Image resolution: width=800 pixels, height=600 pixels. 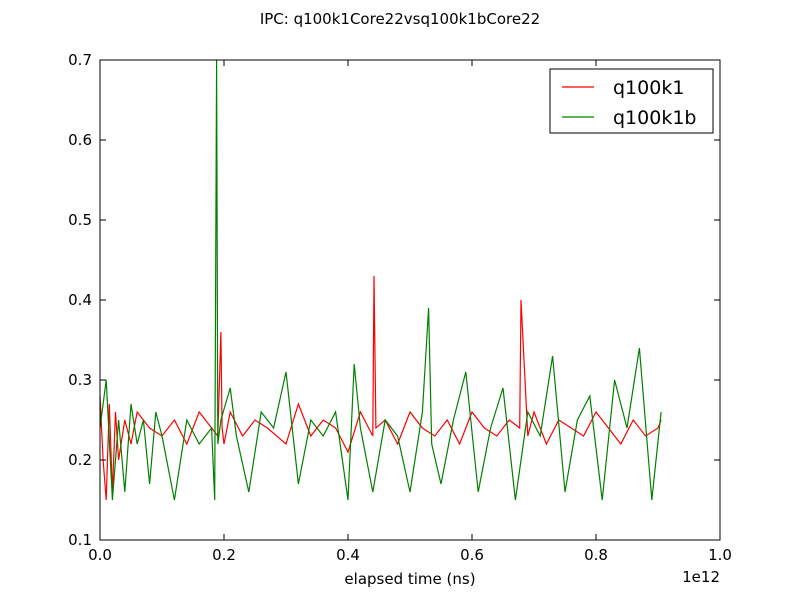 What do you see at coordinates (80, 300) in the screenshot?
I see `y-tick-label: 0.4` at bounding box center [80, 300].